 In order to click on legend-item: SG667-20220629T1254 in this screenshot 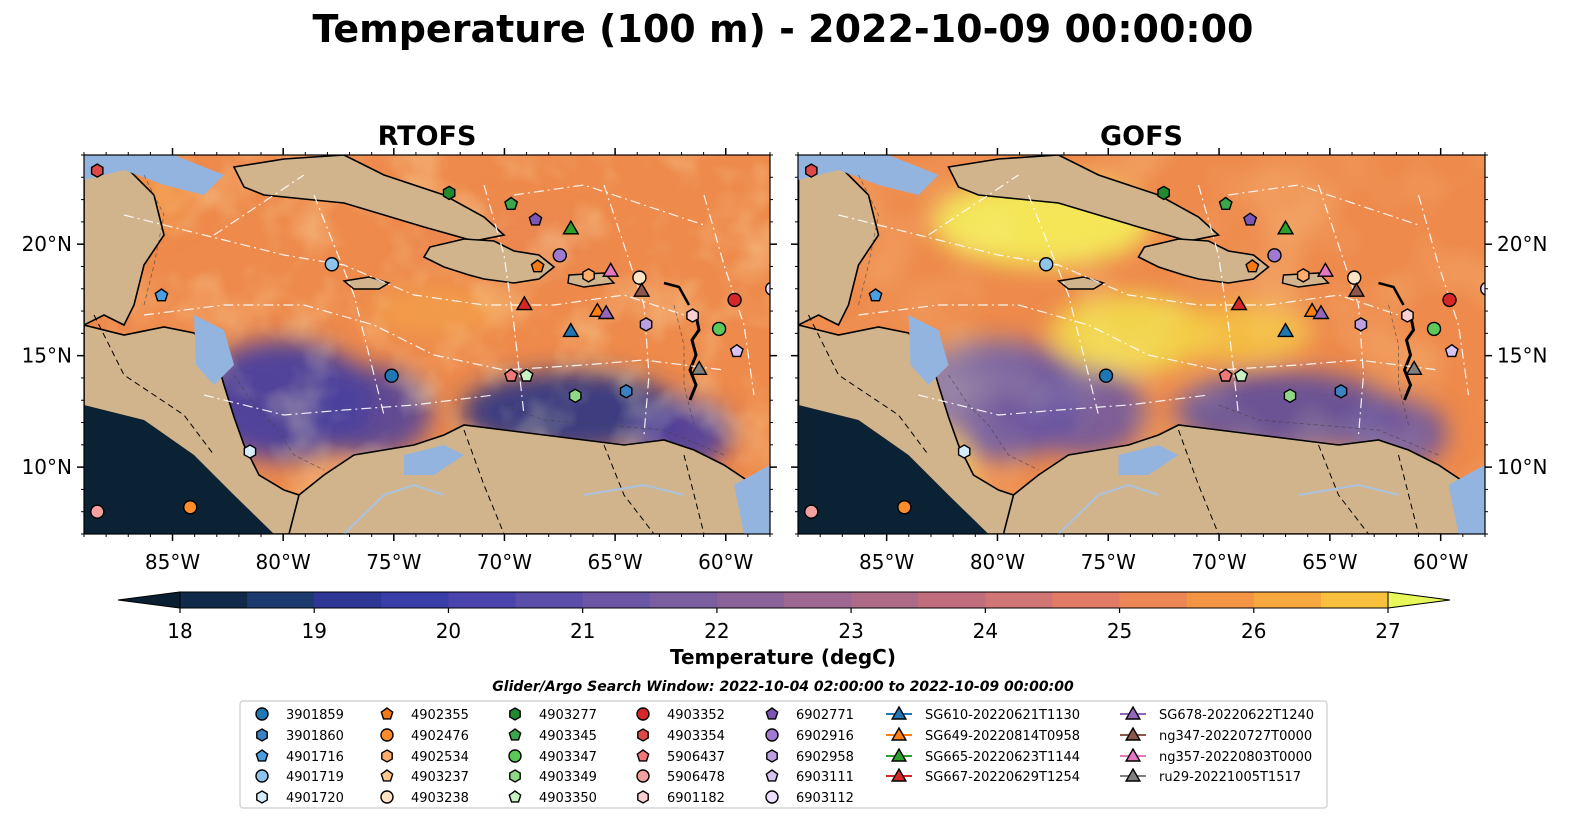, I will do `click(983, 776)`.